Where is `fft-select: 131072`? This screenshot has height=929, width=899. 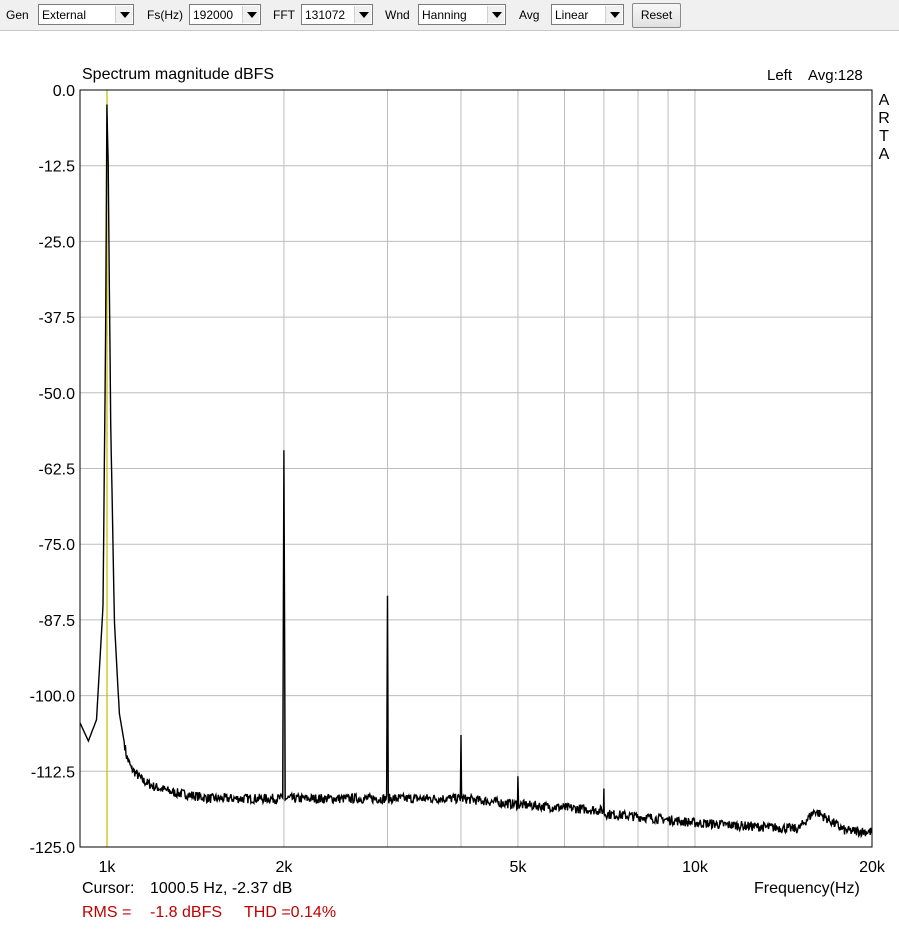 fft-select: 131072 is located at coordinates (337, 14).